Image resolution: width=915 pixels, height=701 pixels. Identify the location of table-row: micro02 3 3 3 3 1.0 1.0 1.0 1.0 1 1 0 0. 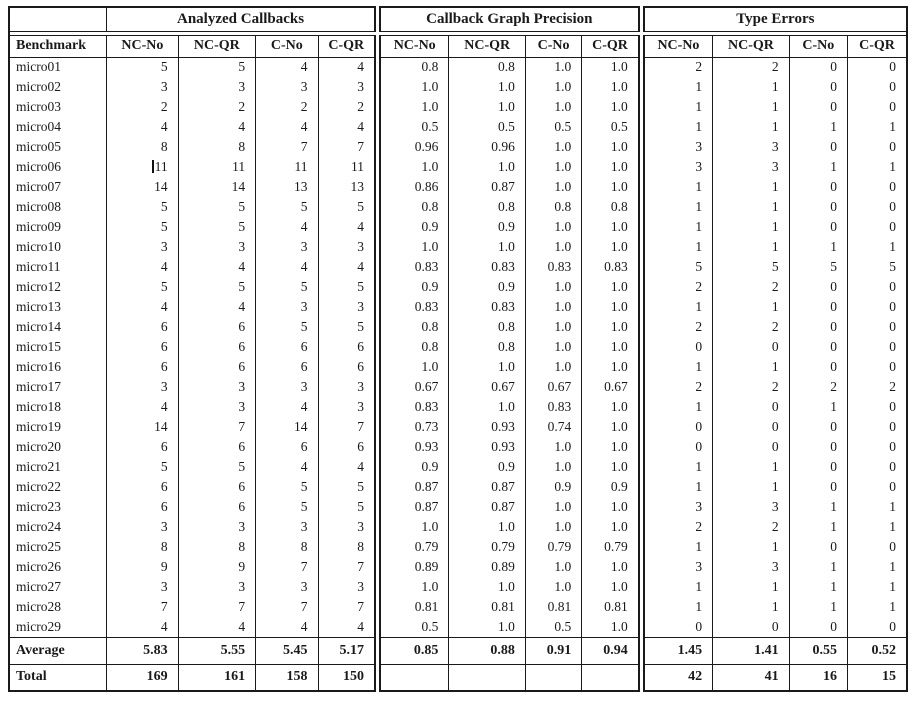
(458, 87).